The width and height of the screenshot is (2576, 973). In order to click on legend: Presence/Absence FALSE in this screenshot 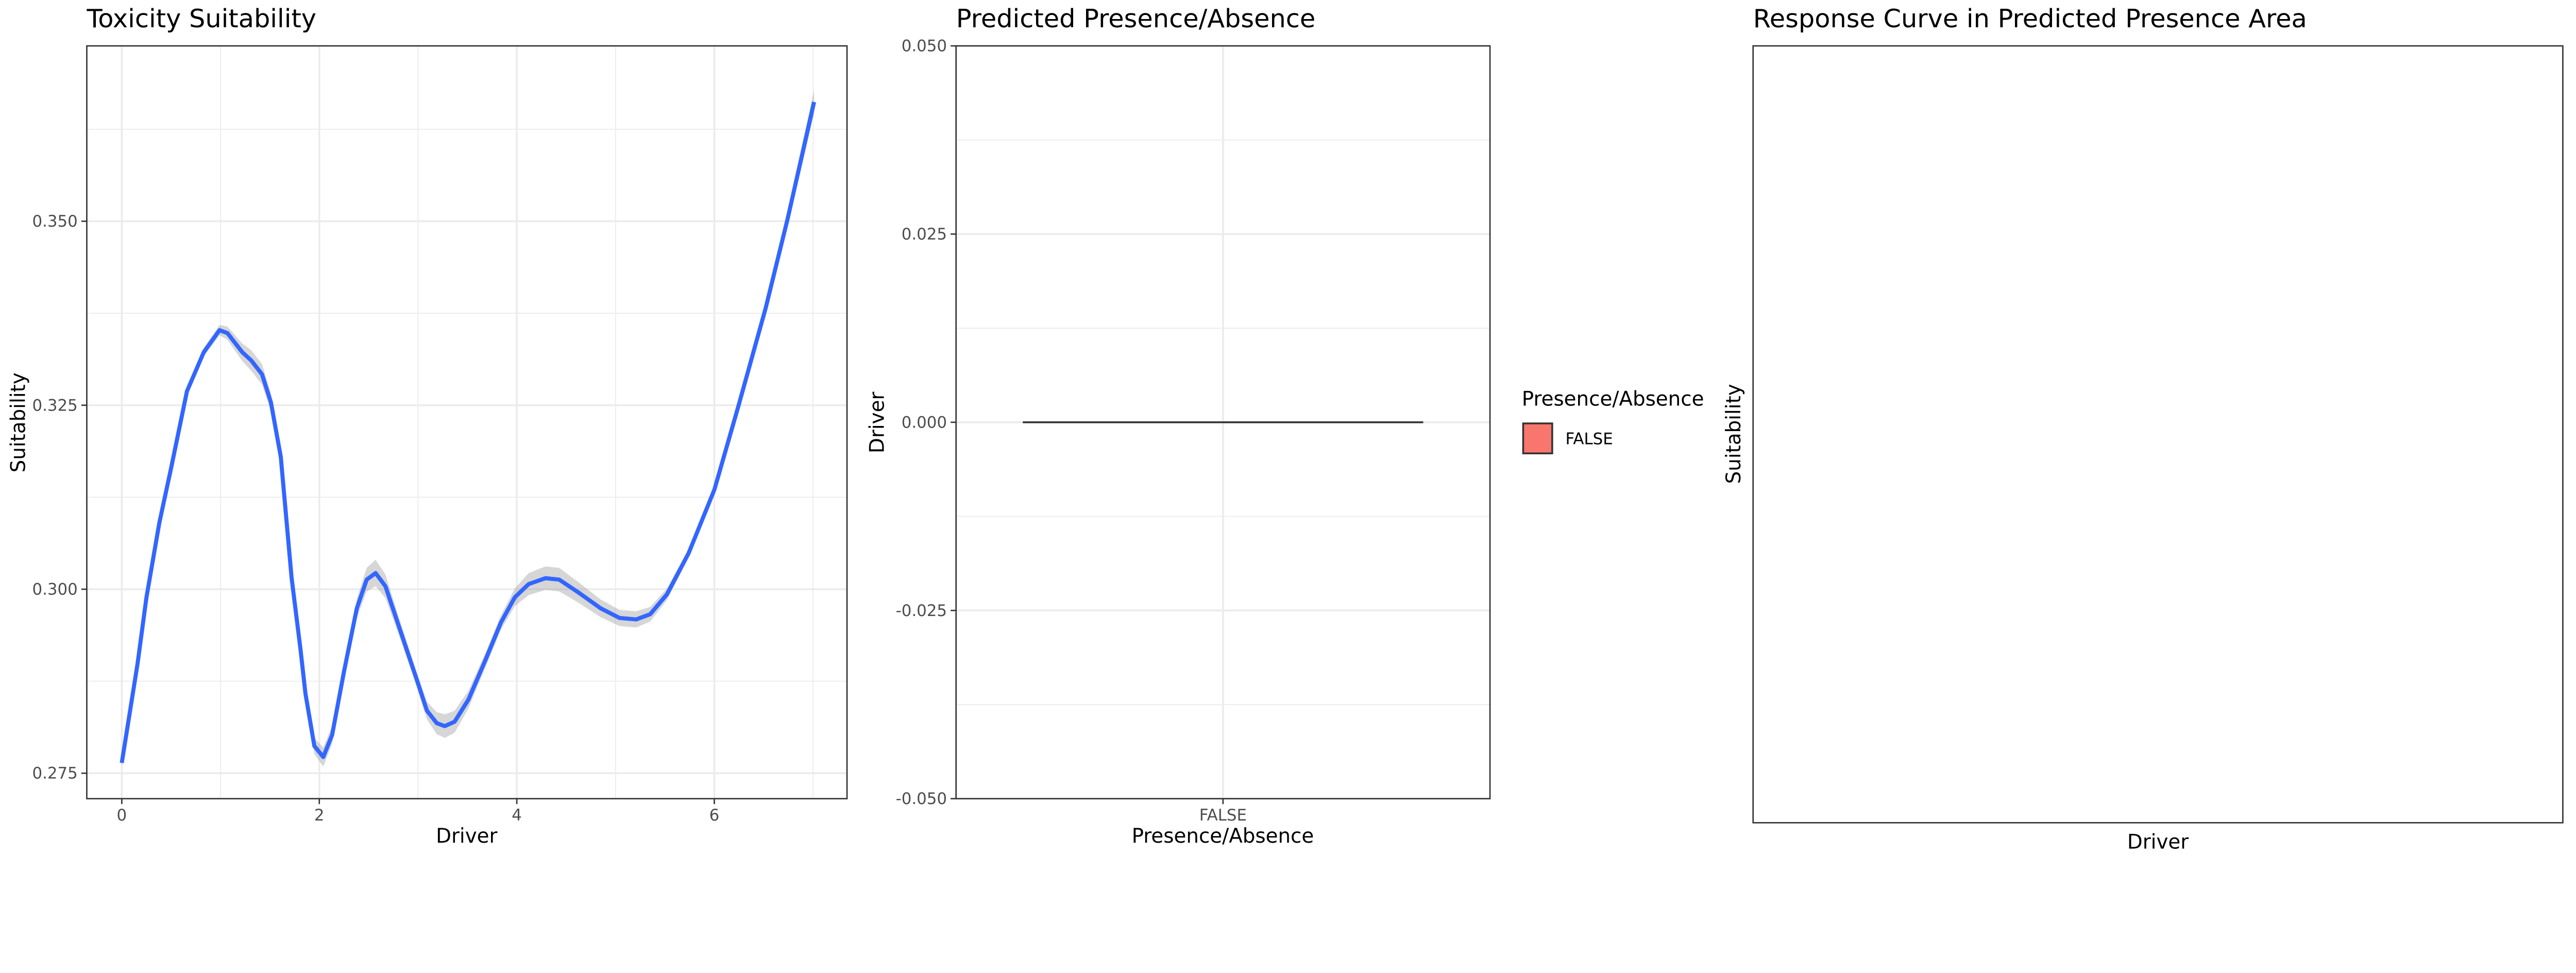, I will do `click(1613, 421)`.